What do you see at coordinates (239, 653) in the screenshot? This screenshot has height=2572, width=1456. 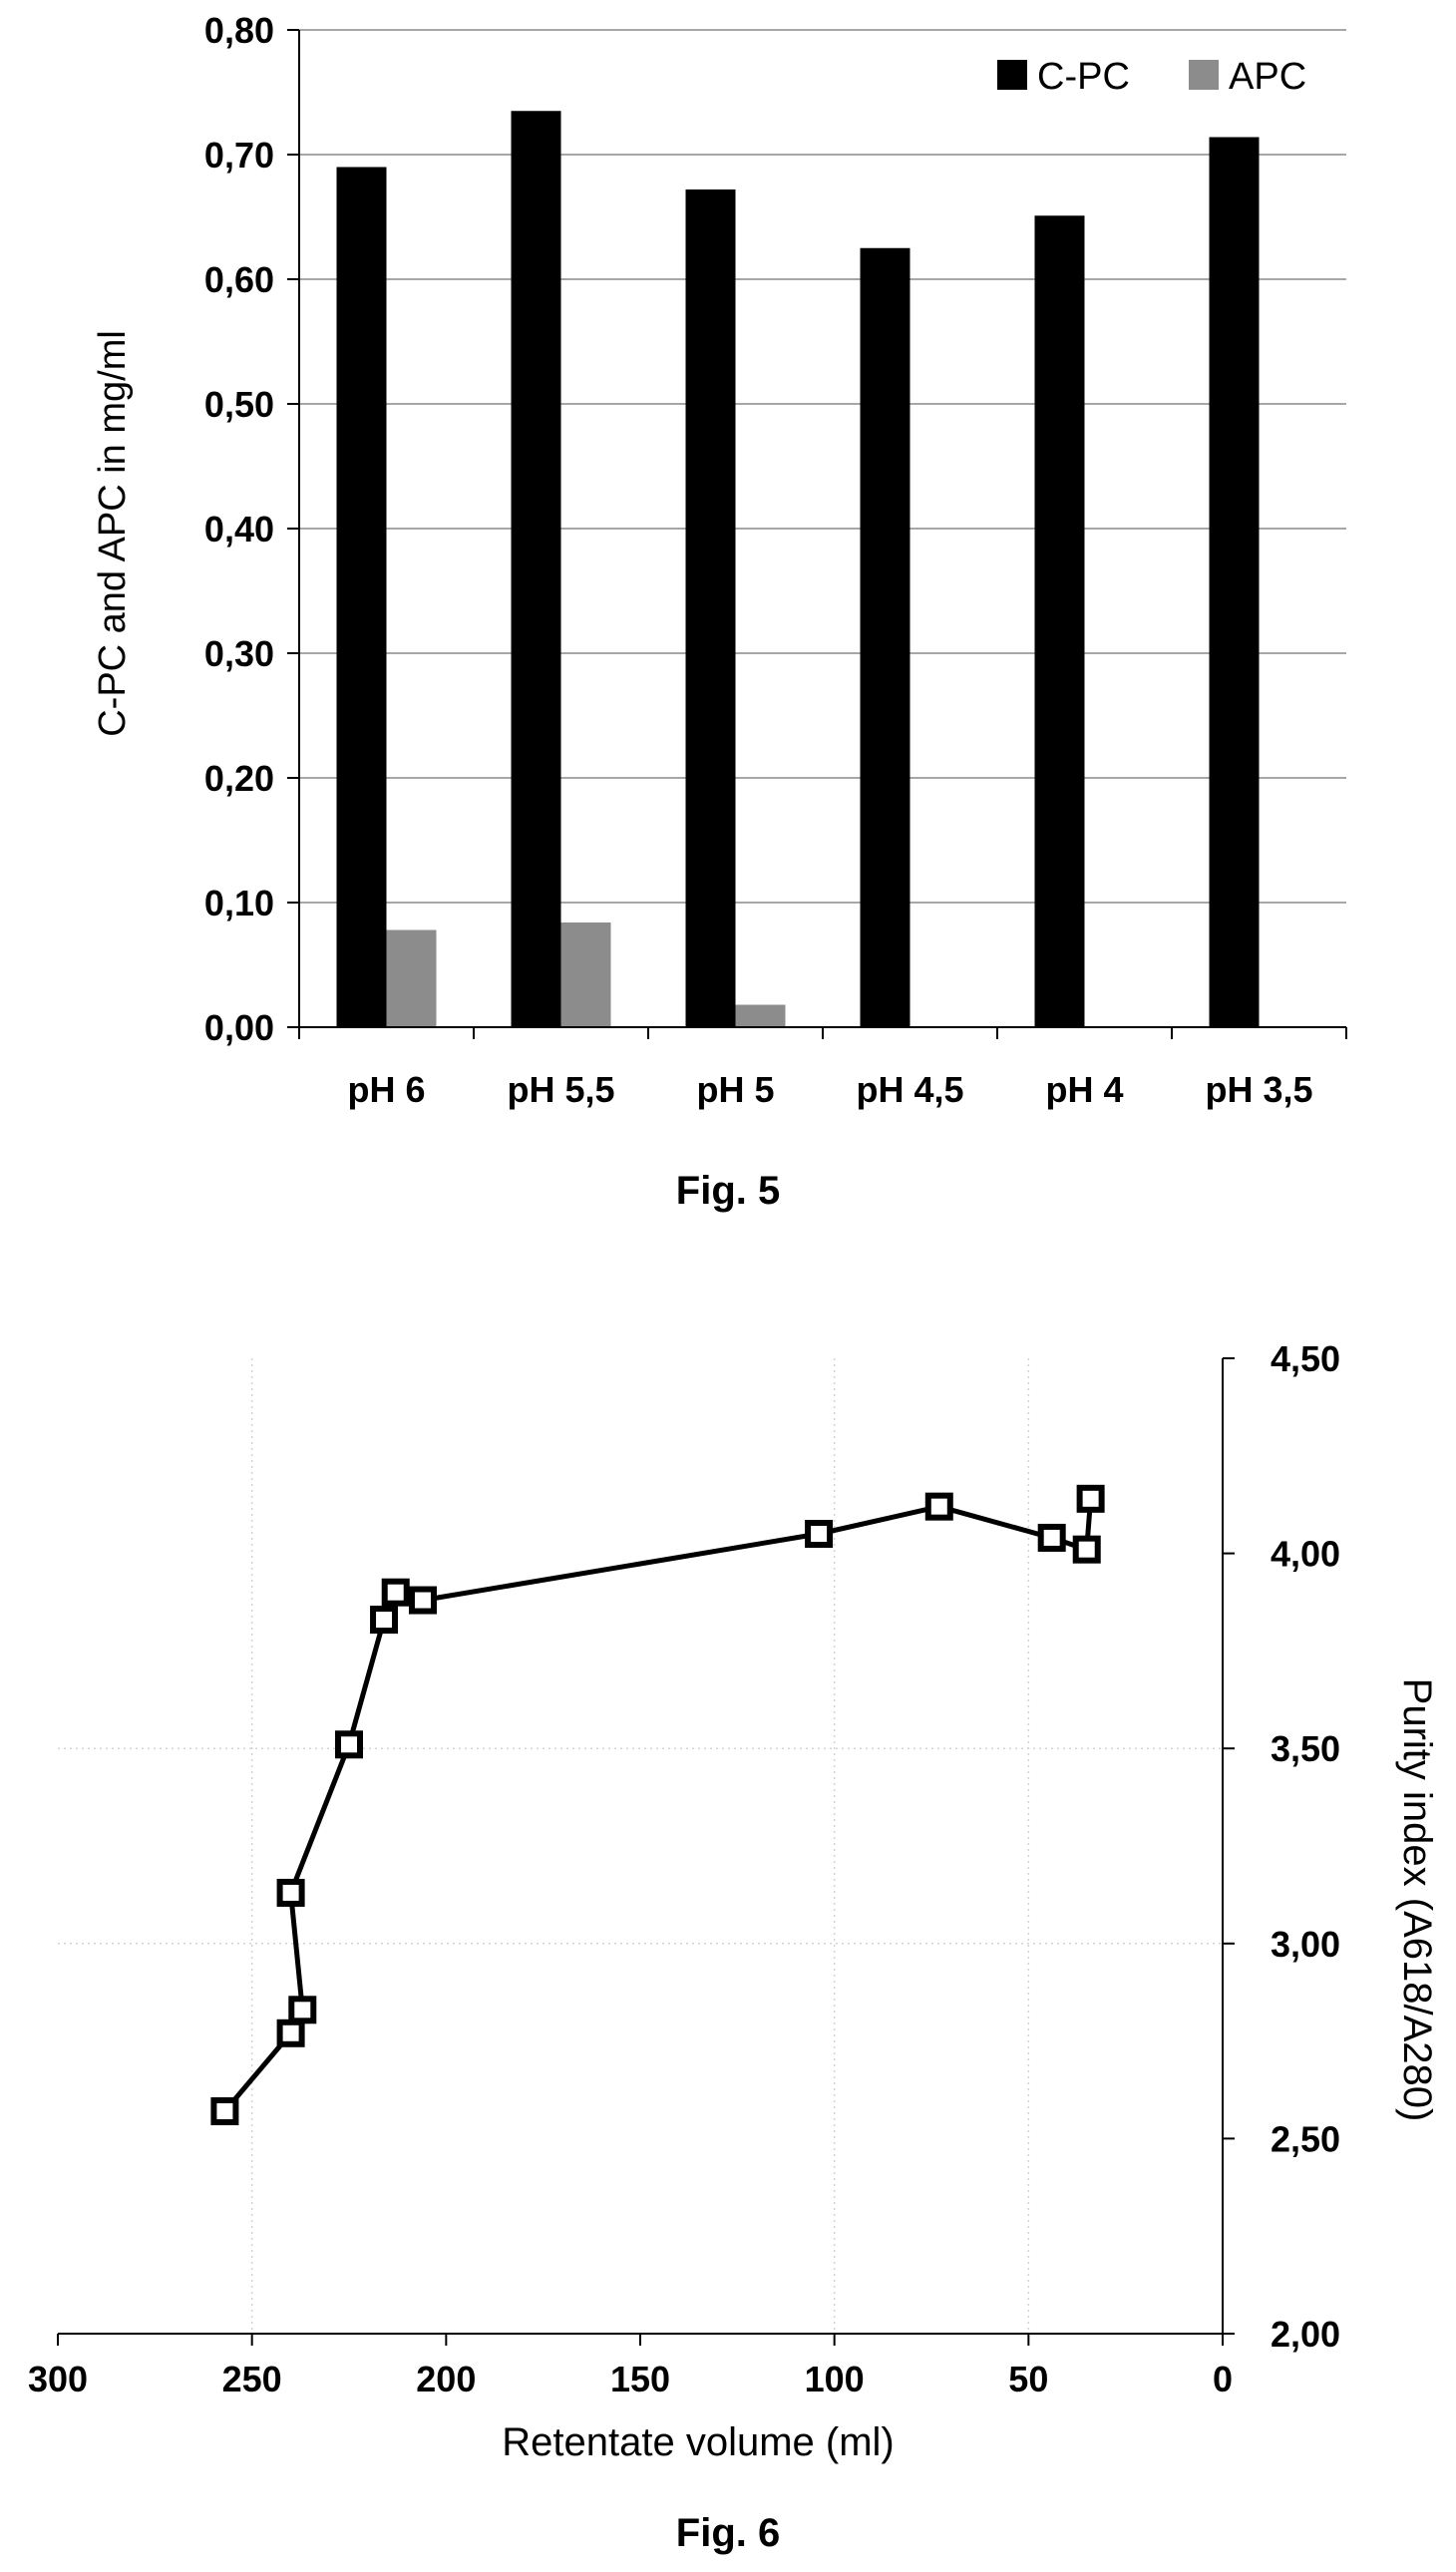 I see `fig5-y-tick-label: 0,30` at bounding box center [239, 653].